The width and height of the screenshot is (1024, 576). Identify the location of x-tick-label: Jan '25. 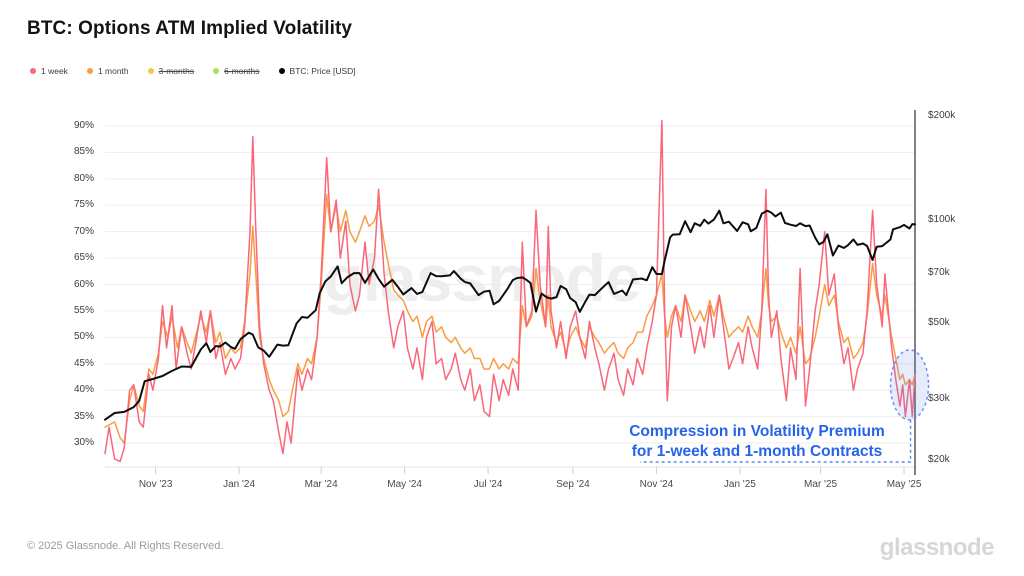
(739, 484).